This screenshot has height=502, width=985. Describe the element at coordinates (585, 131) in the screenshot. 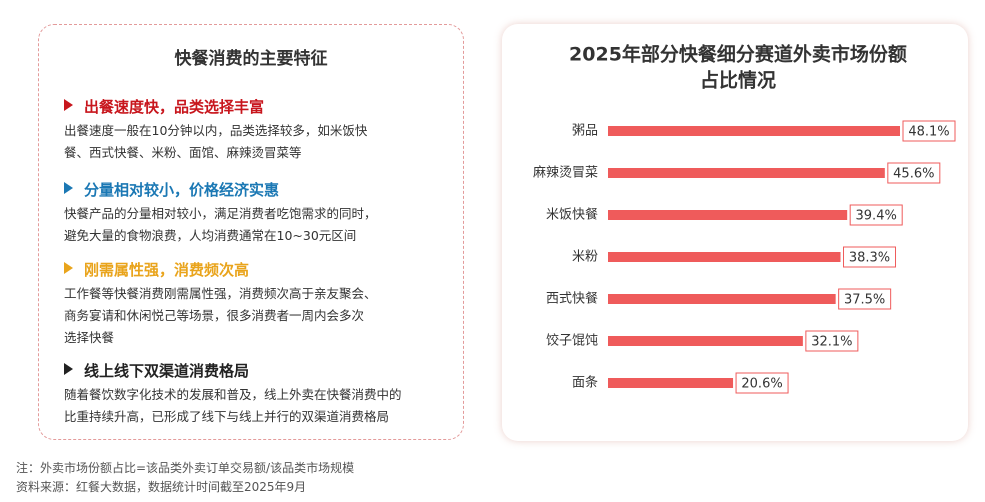

I see `category-label: 粥品` at that location.